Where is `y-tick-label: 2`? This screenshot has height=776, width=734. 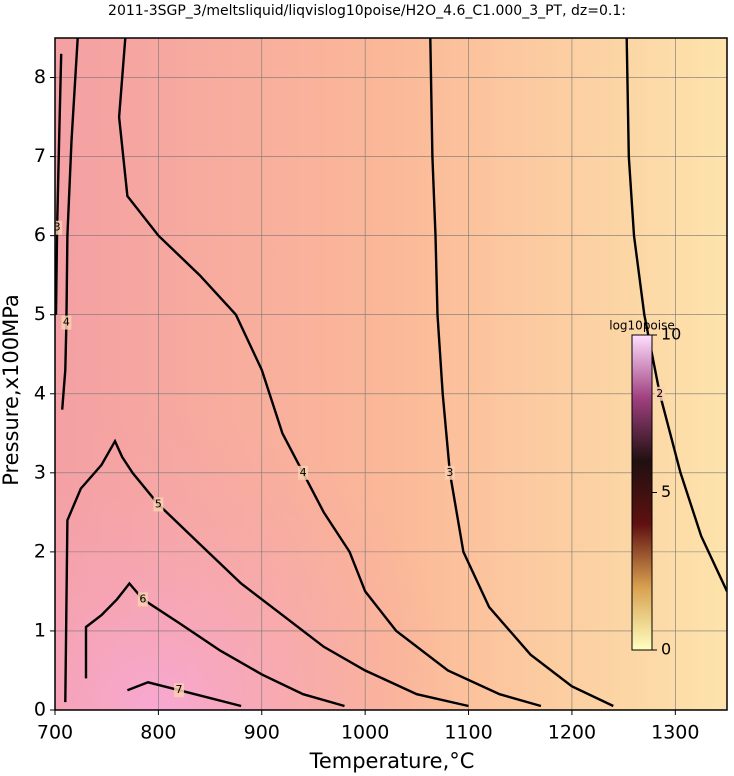
y-tick-label: 2 is located at coordinates (40, 551).